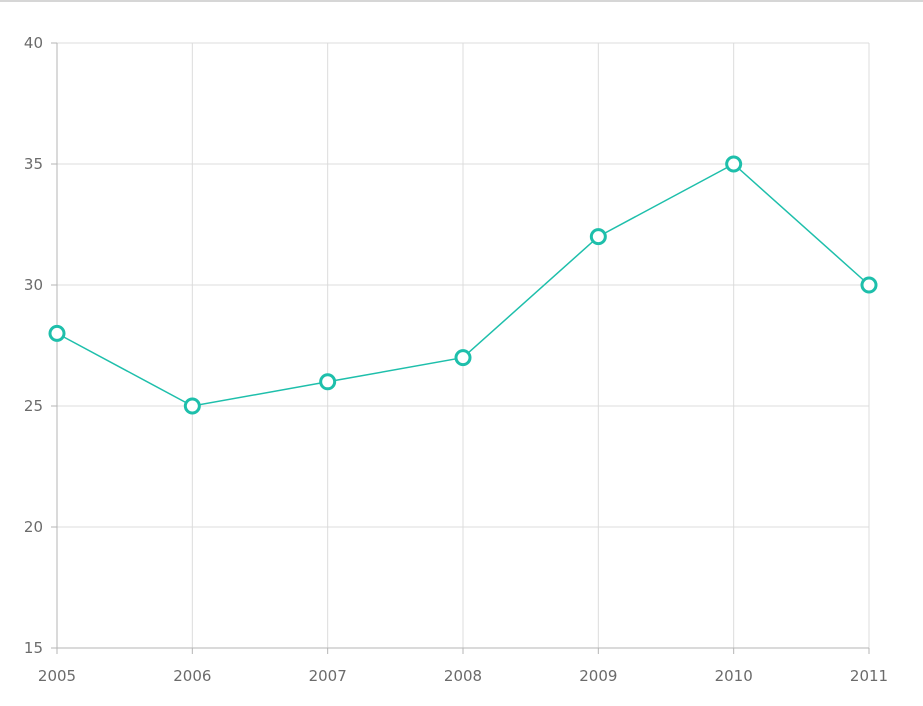 The image size is (923, 706). What do you see at coordinates (33, 345) in the screenshot?
I see `y-axis-ticks: 15 20 25 30 35 40` at bounding box center [33, 345].